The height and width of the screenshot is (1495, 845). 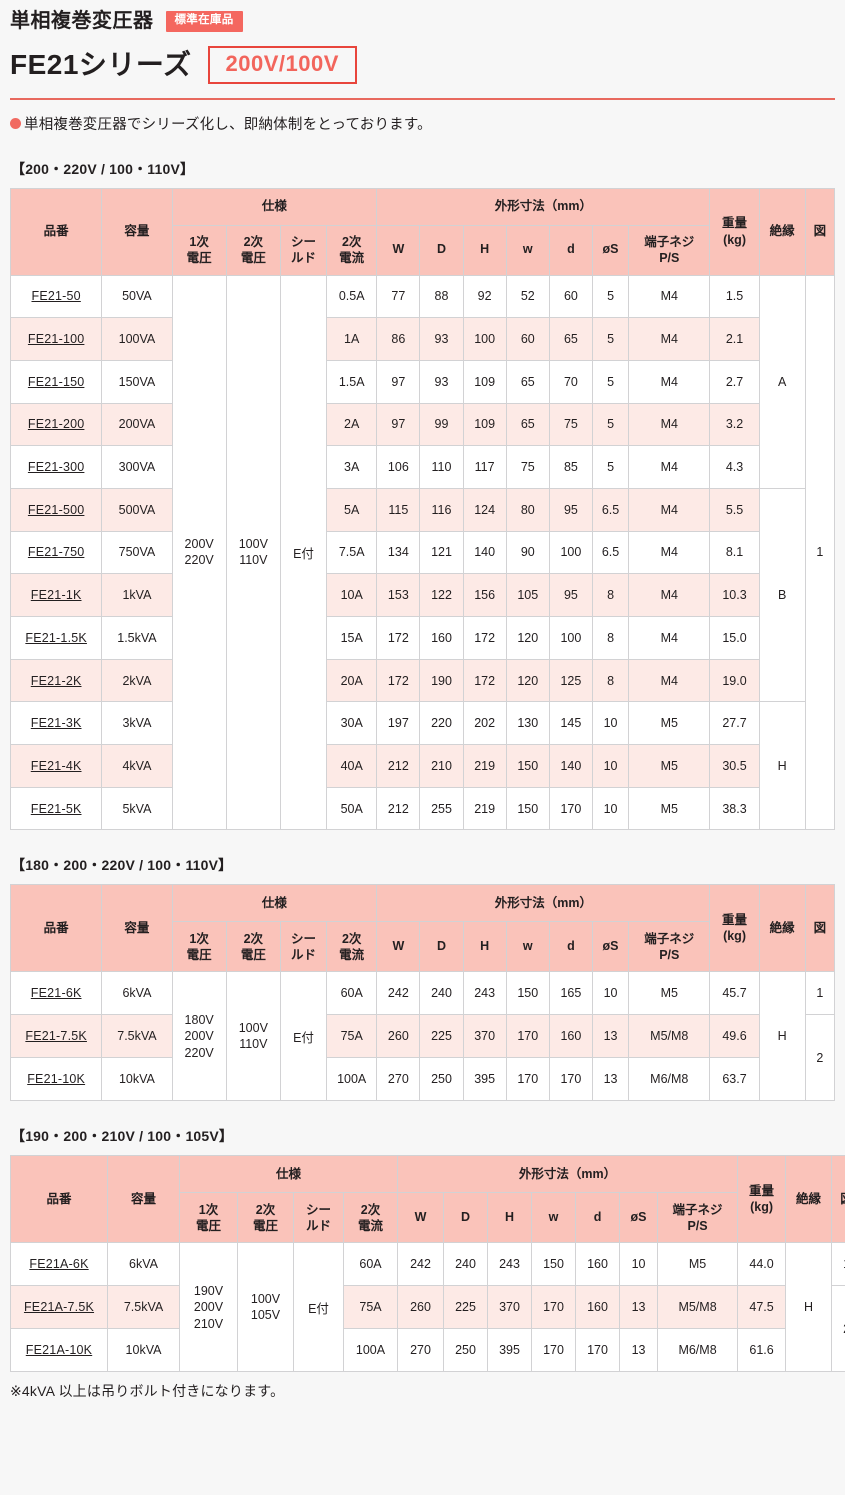 What do you see at coordinates (698, 1350) in the screenshot?
I see `cell-terminal-screw: M6/M8` at bounding box center [698, 1350].